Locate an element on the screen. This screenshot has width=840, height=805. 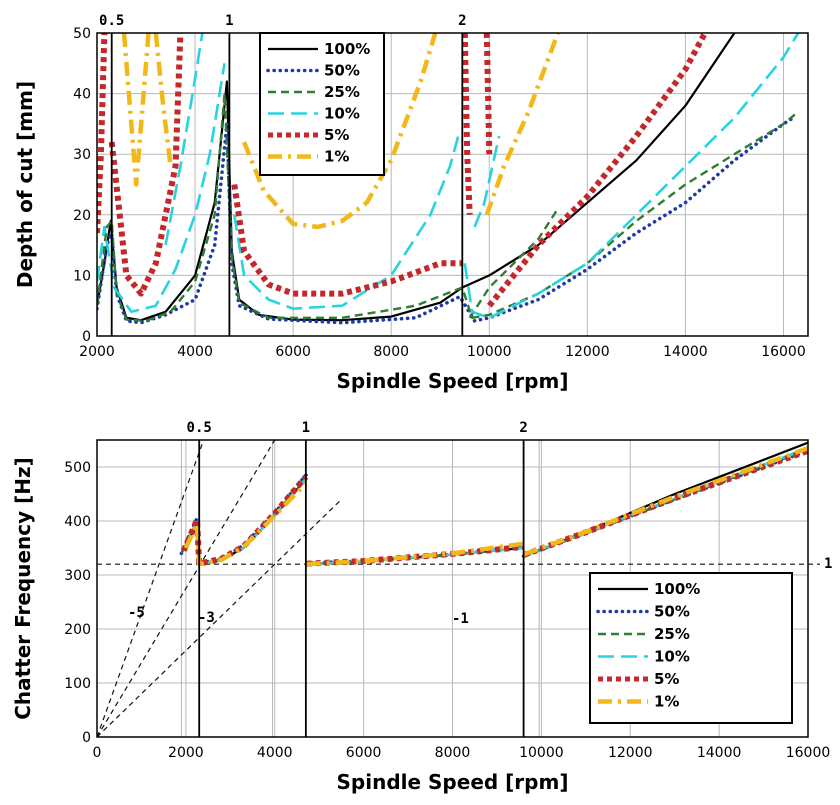
chart0-x-tick-label: 12000 is located at coordinates (587, 352).